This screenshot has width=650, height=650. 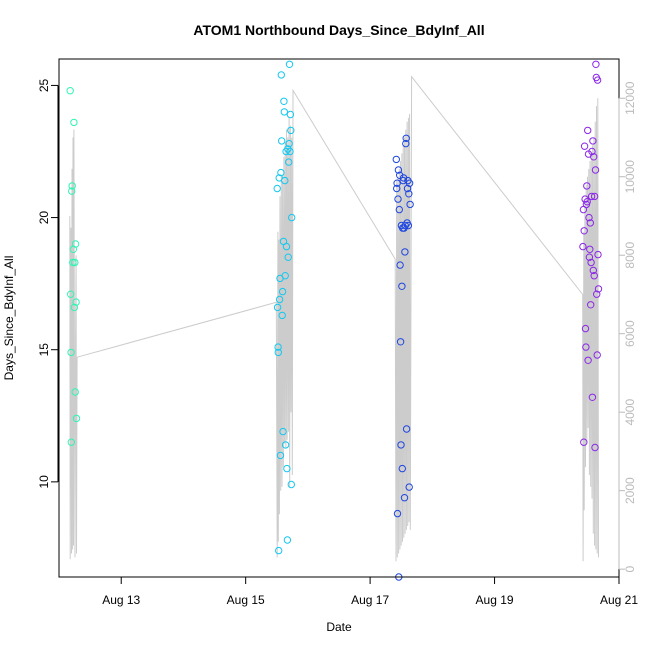 I want to click on y2-axis: 0 2000 4000 6000 8000 10000 12000, so click(x=627, y=326).